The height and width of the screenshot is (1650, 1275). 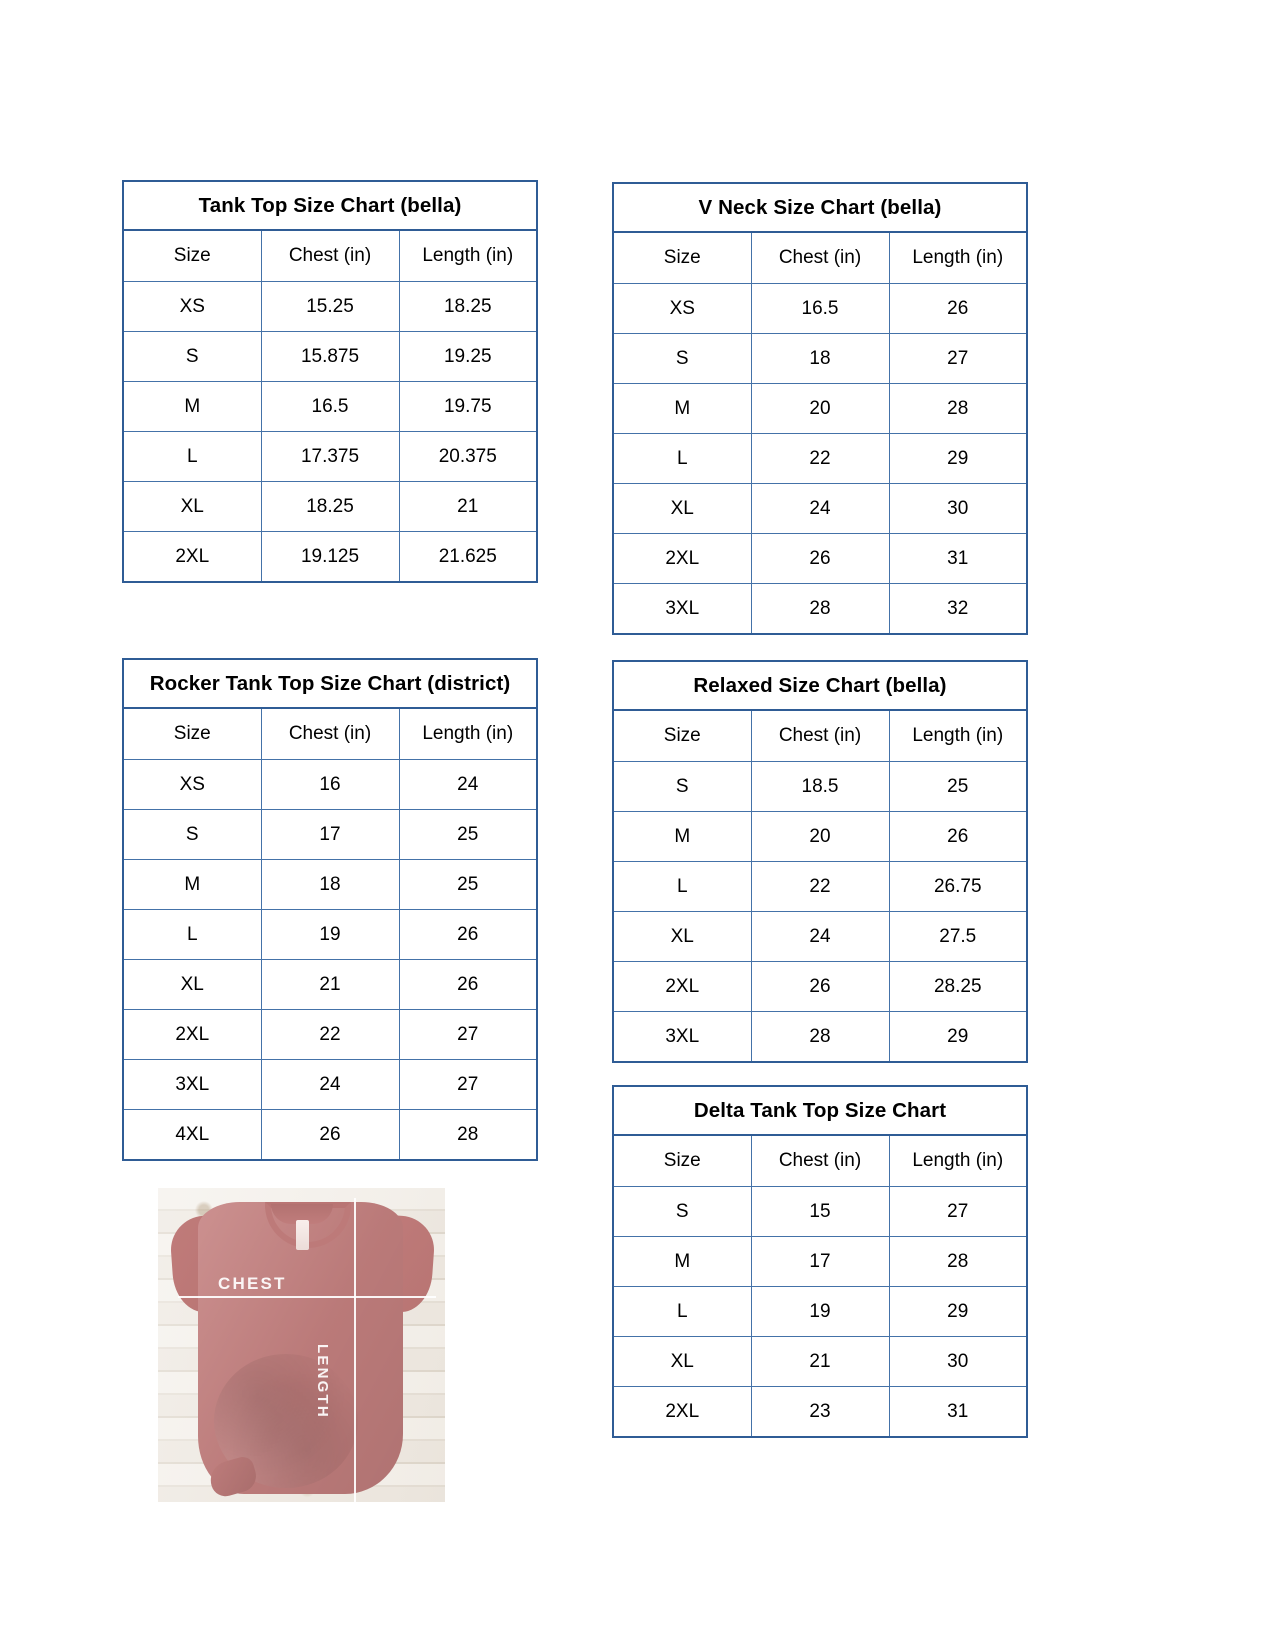 What do you see at coordinates (252, 1283) in the screenshot?
I see `chest-measure-label: CHEST` at bounding box center [252, 1283].